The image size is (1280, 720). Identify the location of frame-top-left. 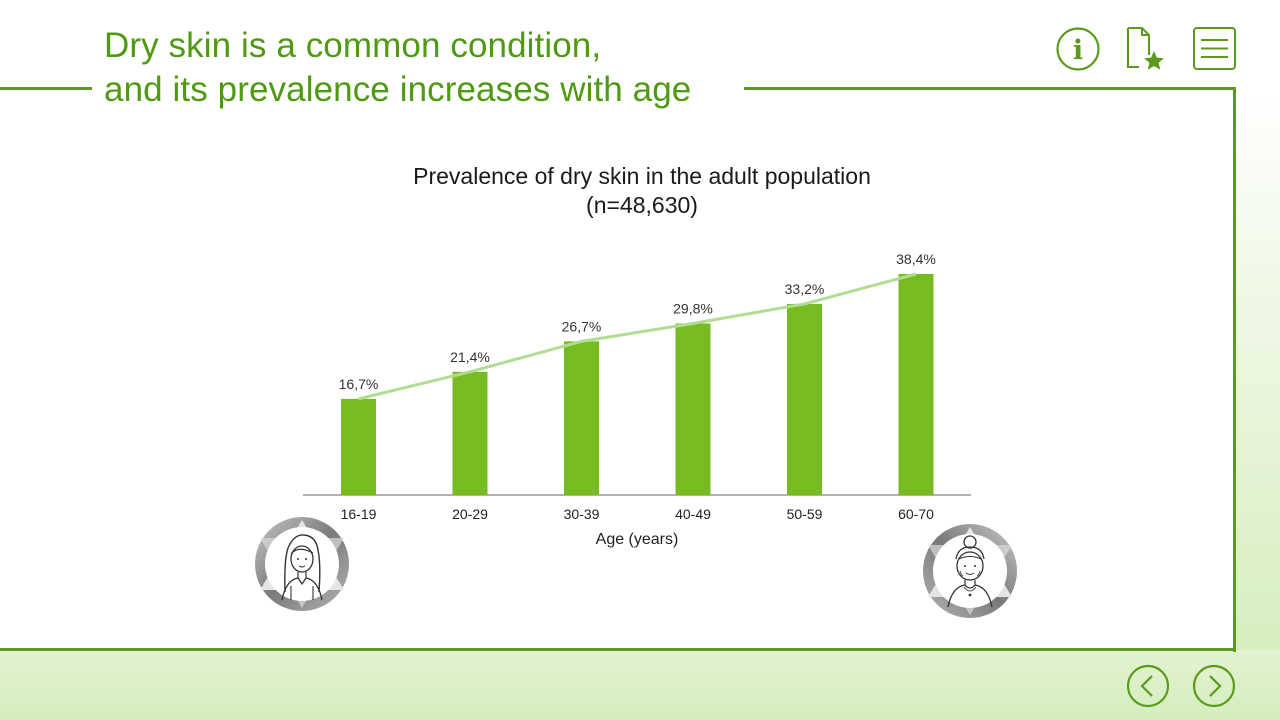
(46, 88).